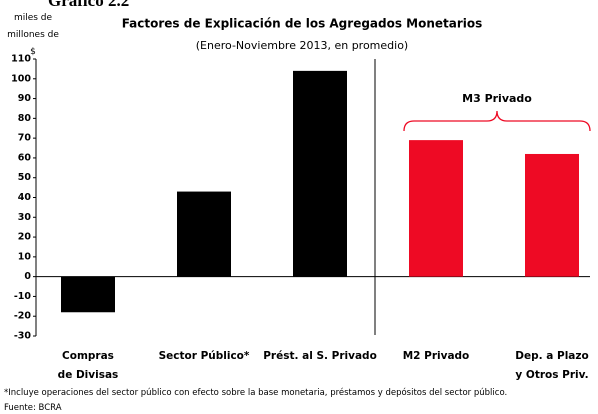  Describe the element at coordinates (23, 316) in the screenshot. I see `y-tick-label: -20` at that location.